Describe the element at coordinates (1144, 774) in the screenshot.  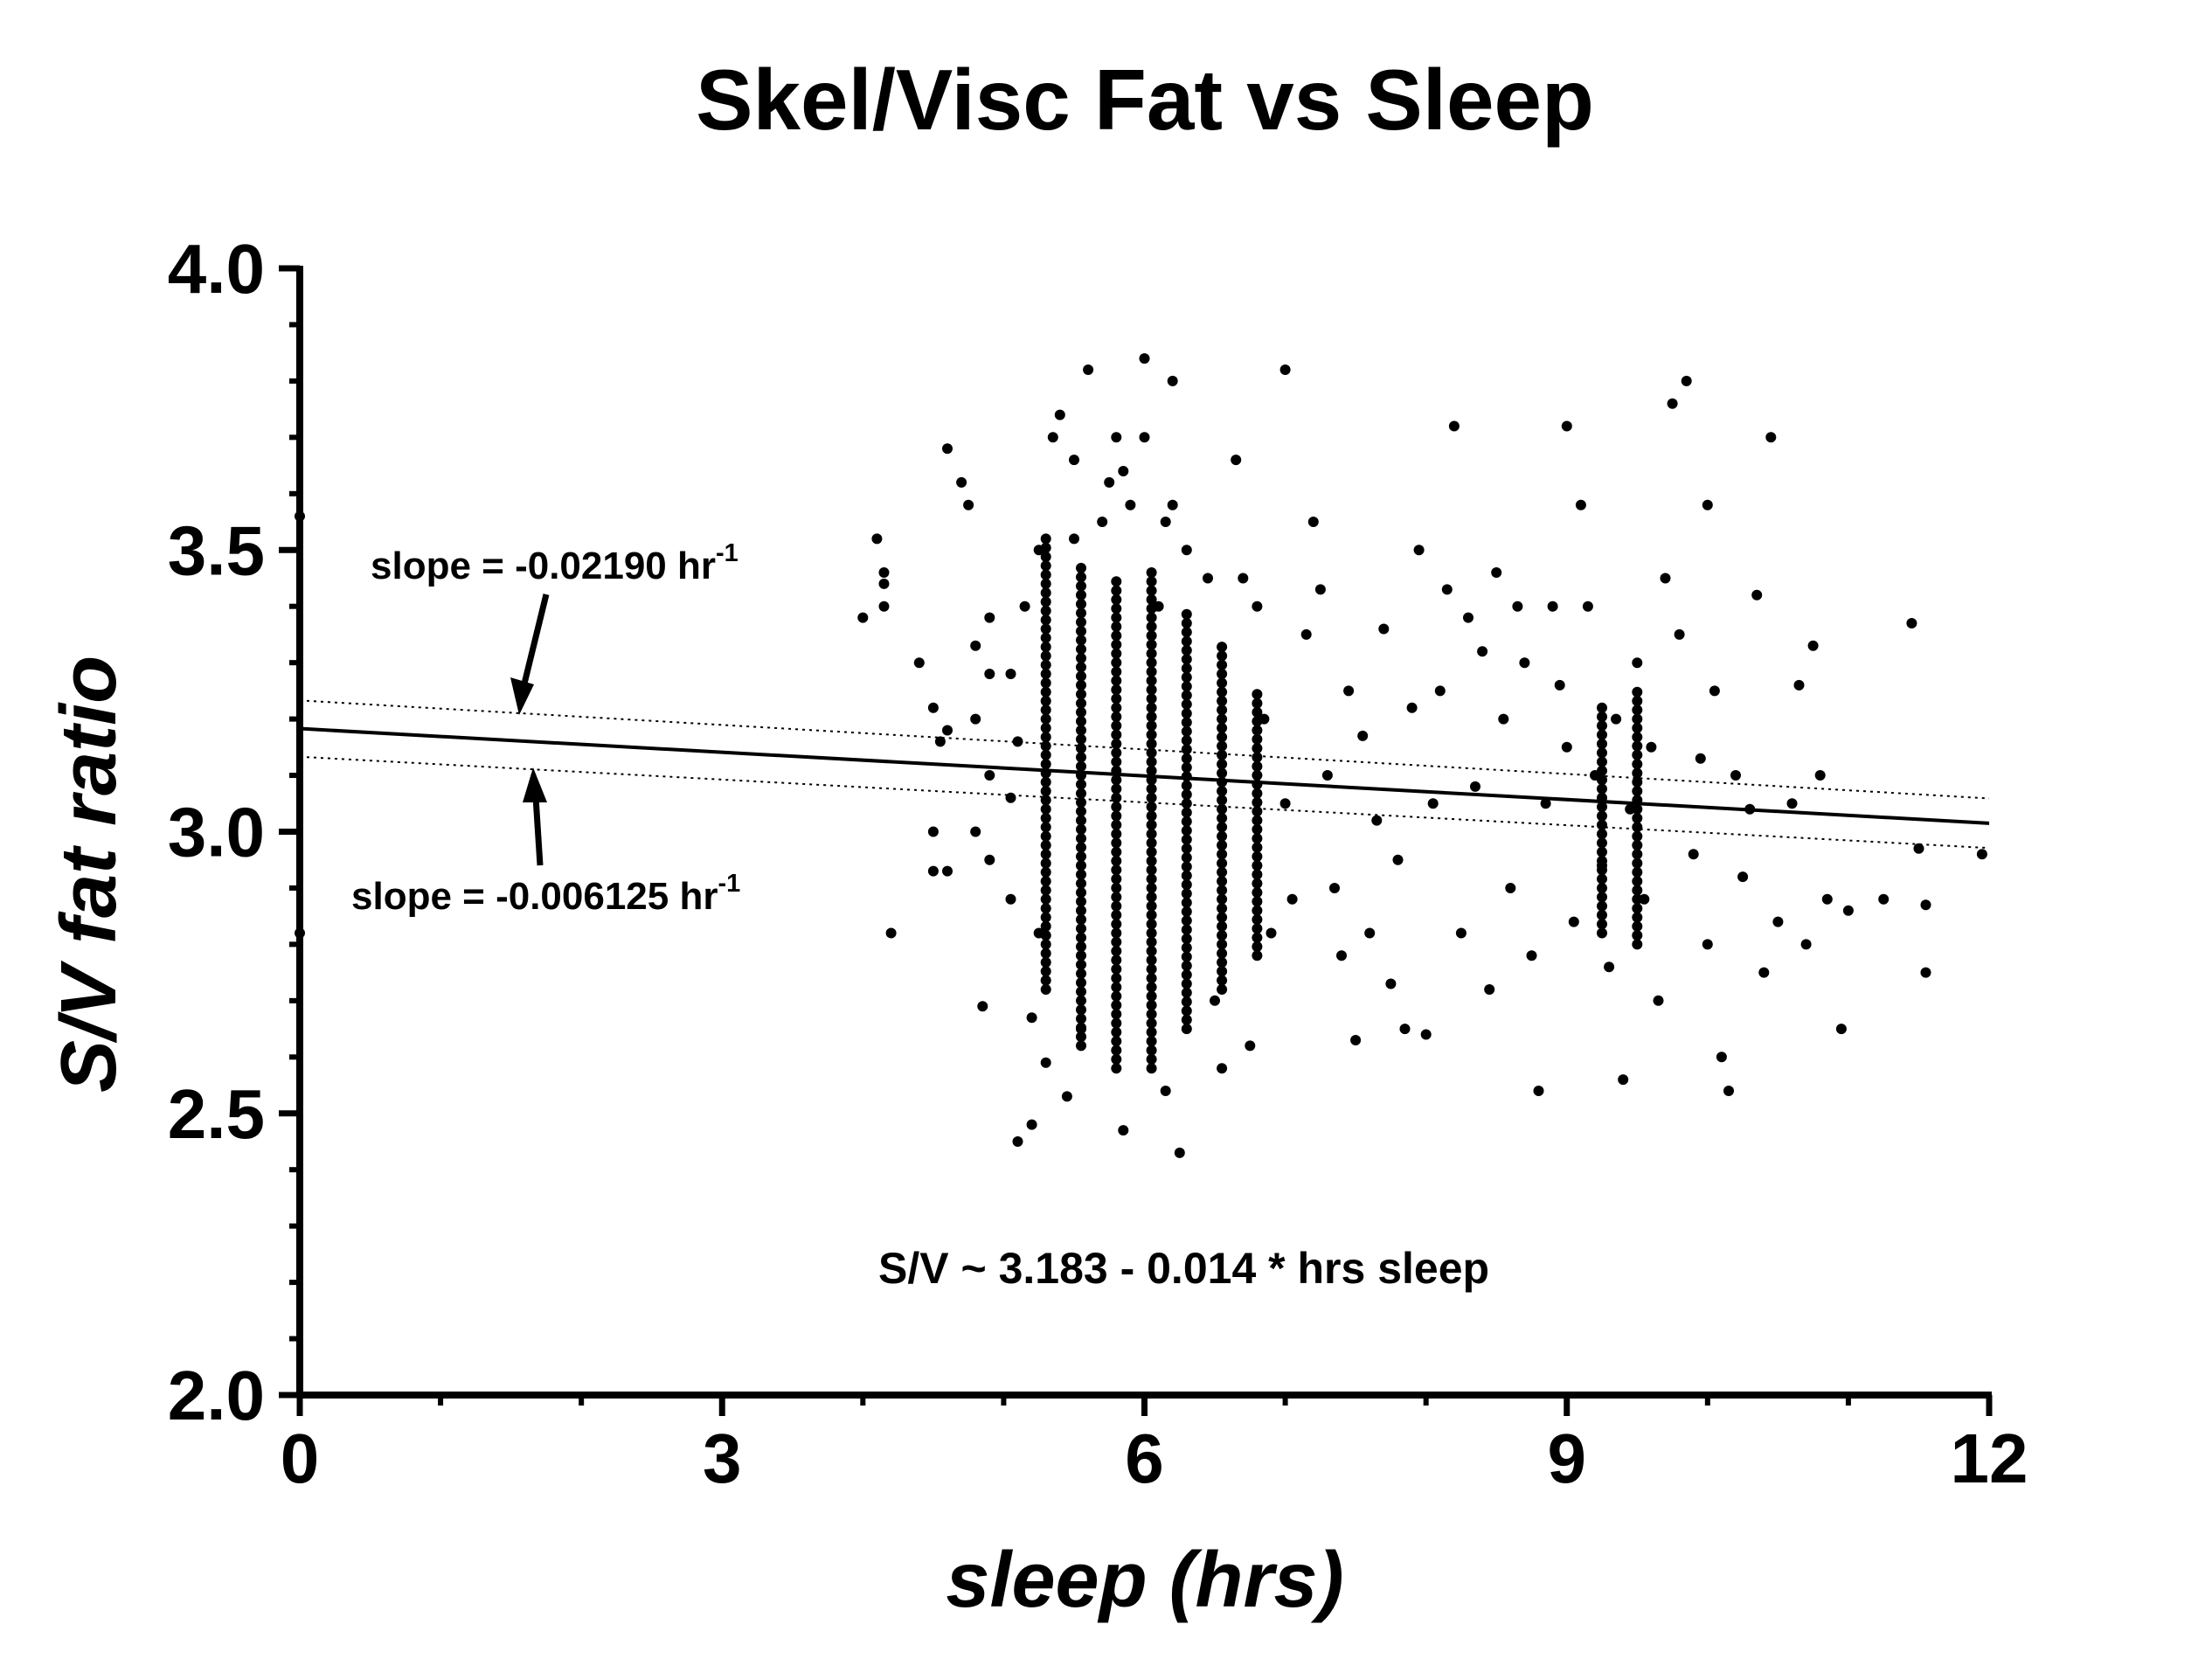
I see `regression-lines` at that location.